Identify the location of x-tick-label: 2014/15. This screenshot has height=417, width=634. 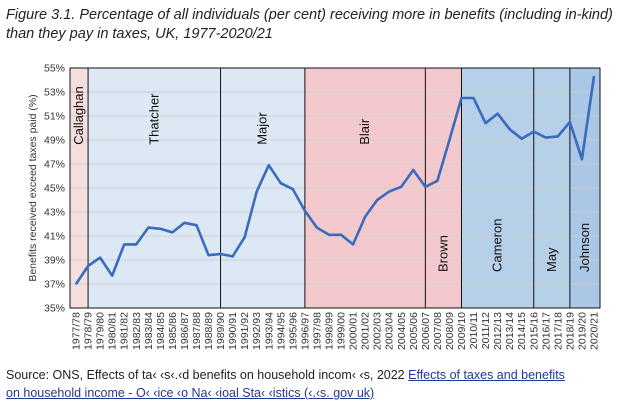
(522, 331).